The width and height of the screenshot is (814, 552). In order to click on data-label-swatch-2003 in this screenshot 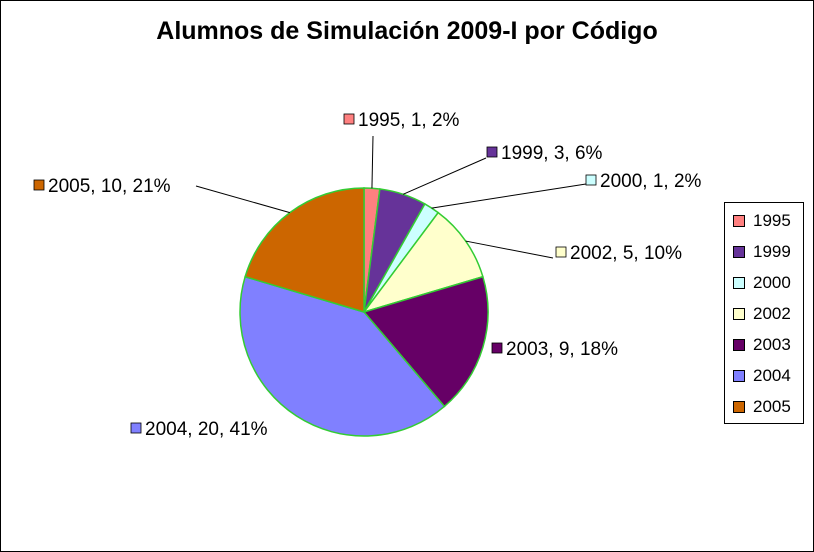, I will do `click(497, 348)`.